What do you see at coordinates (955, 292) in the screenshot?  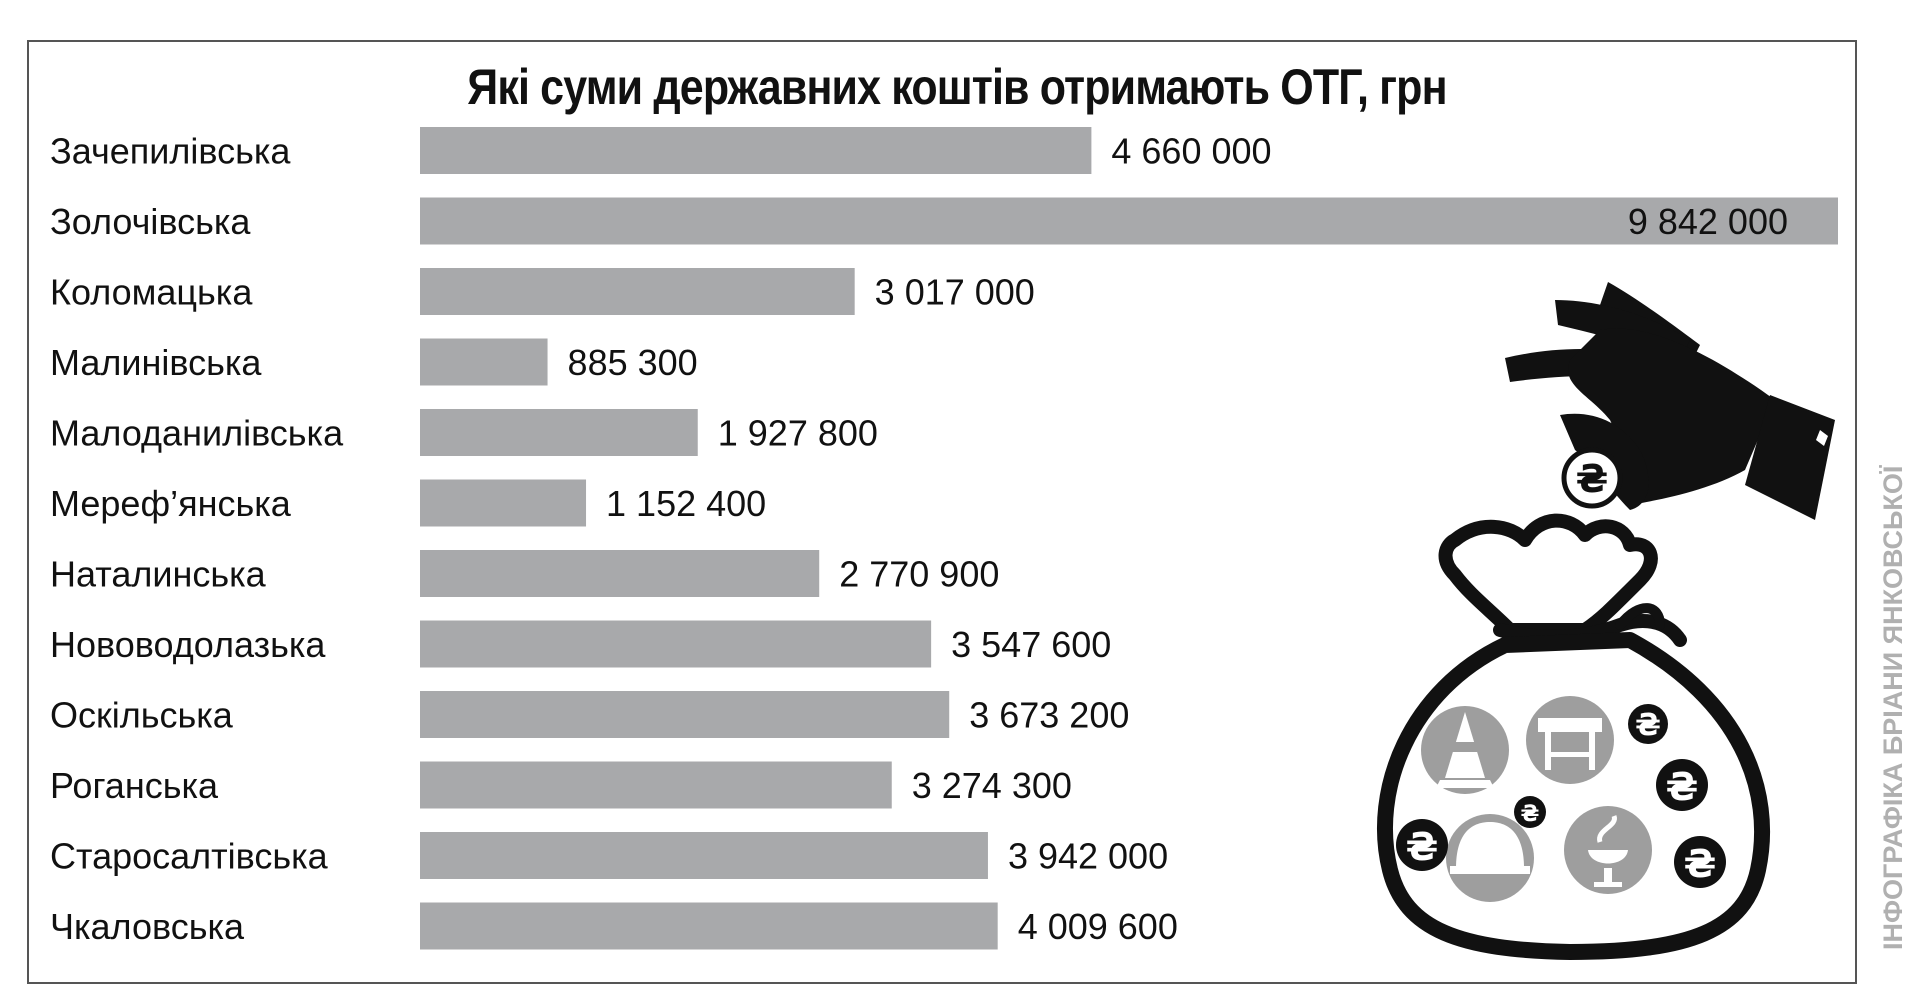 I see `value-label: 3 017 000` at bounding box center [955, 292].